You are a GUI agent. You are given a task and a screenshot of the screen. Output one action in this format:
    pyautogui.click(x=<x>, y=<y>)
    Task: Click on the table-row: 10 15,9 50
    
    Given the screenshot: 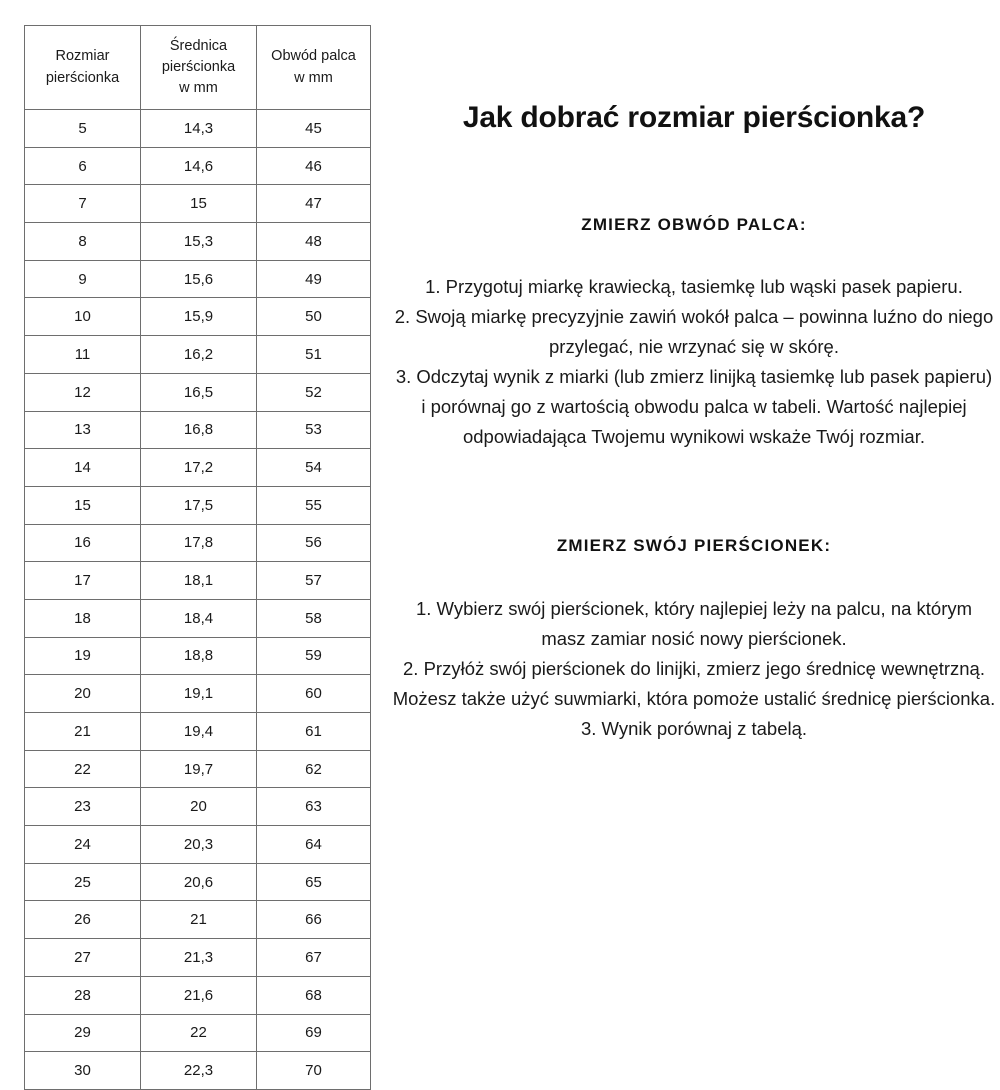 What is the action you would take?
    pyautogui.click(x=197, y=317)
    